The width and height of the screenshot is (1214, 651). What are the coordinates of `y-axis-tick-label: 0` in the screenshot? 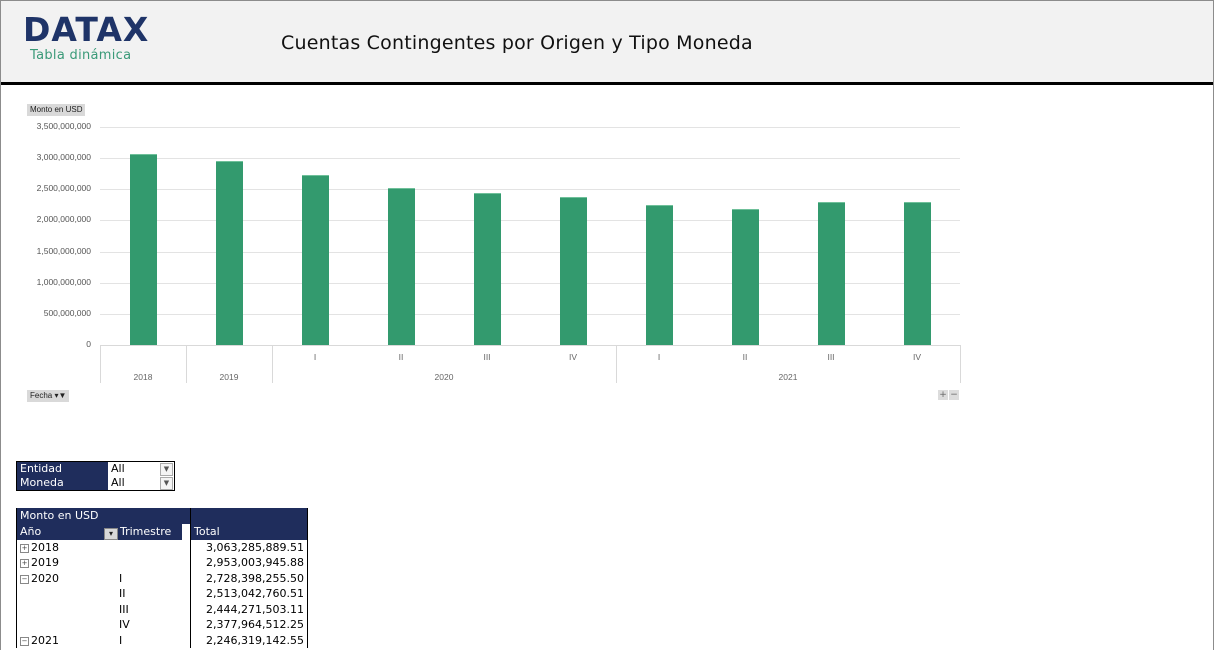 It's located at (88, 344).